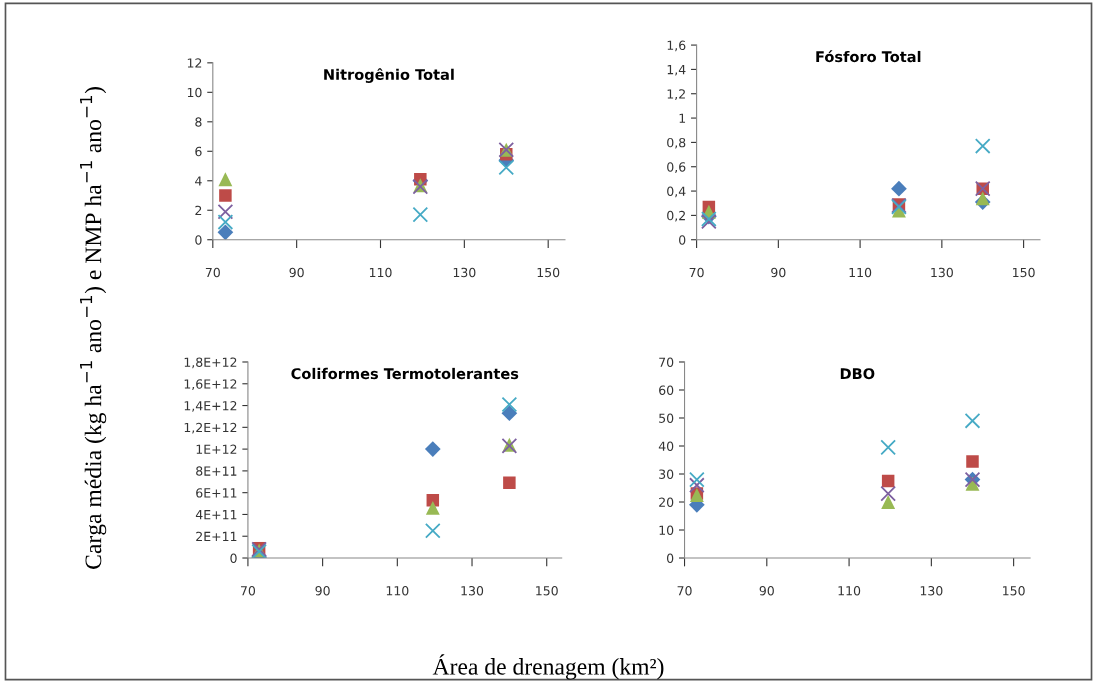 The width and height of the screenshot is (1097, 683). I want to click on y-tick-label: 1,6, so click(676, 46).